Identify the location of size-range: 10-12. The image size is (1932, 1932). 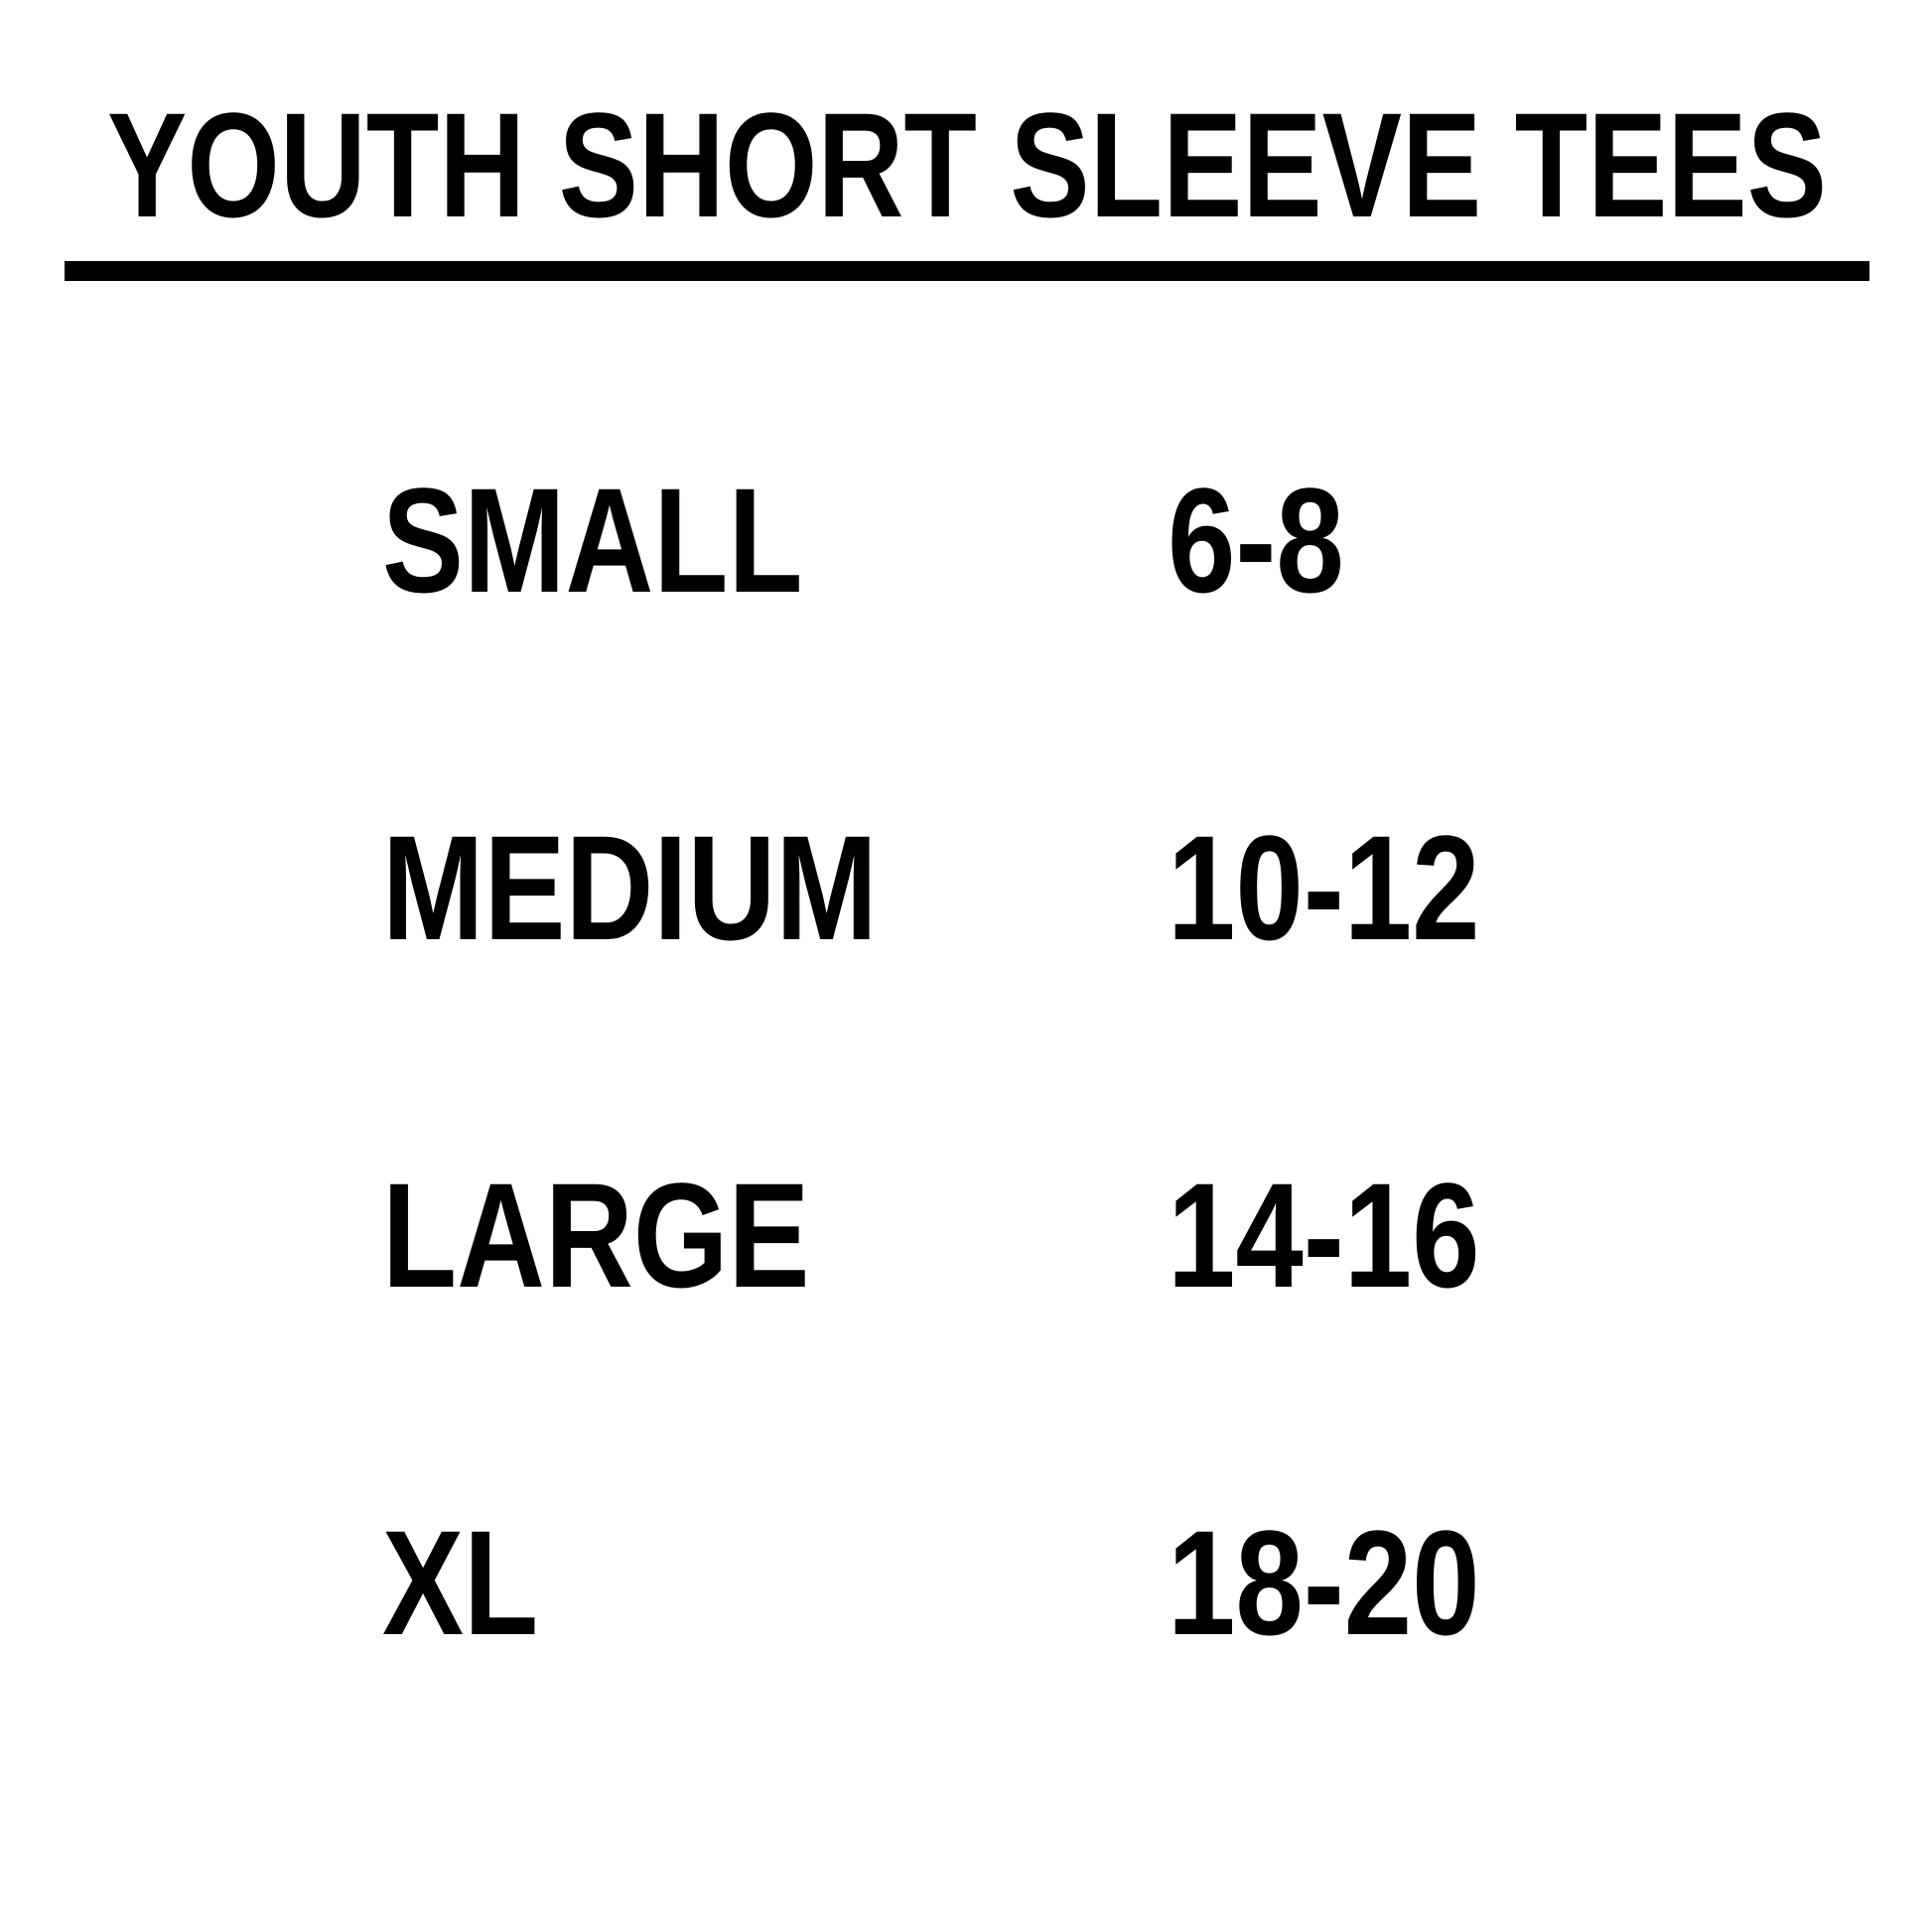
(1324, 888).